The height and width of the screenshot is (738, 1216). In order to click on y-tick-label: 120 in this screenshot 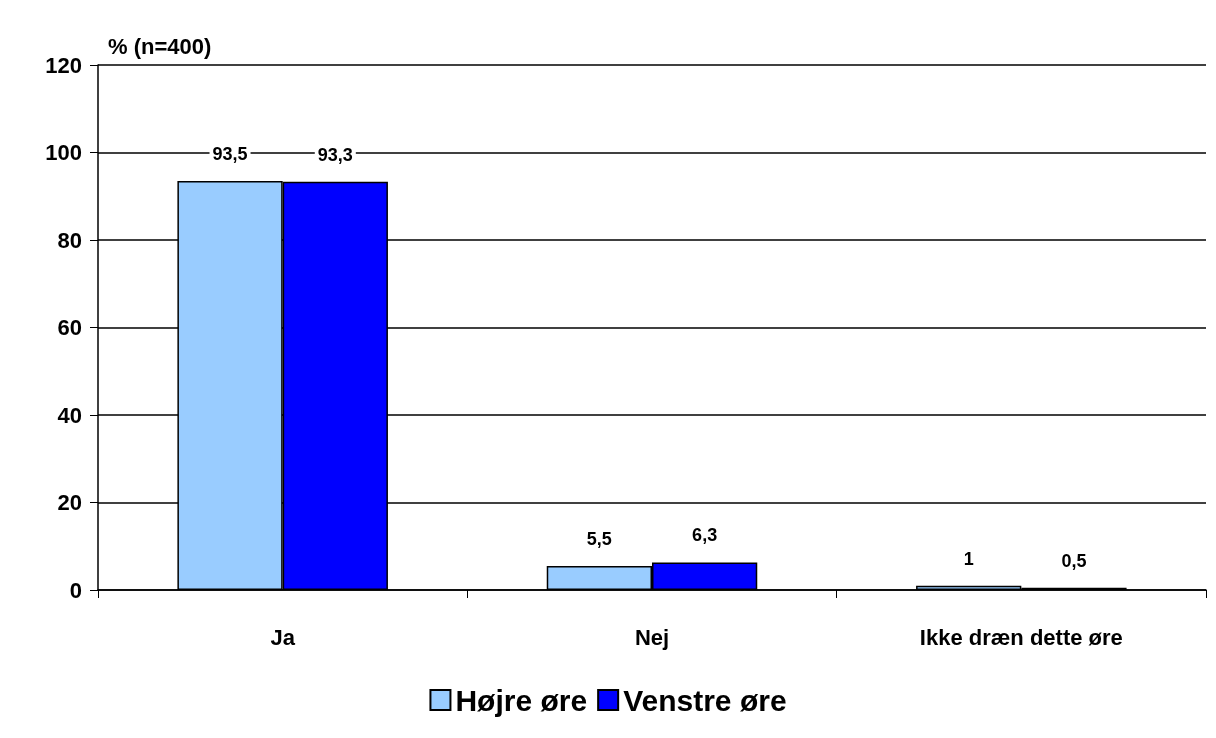, I will do `click(63, 65)`.